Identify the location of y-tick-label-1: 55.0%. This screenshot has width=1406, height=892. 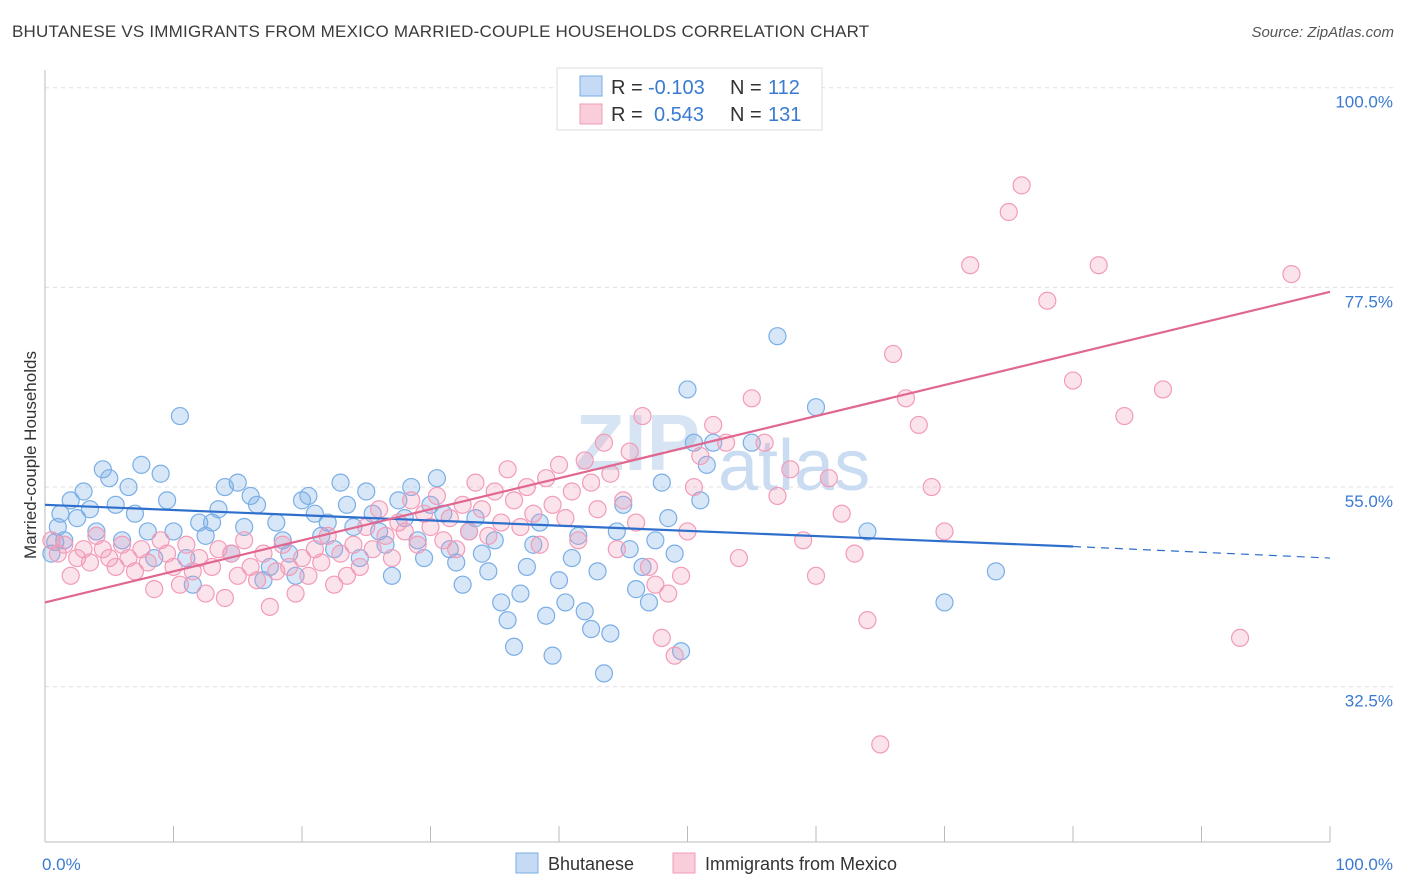
(1369, 501).